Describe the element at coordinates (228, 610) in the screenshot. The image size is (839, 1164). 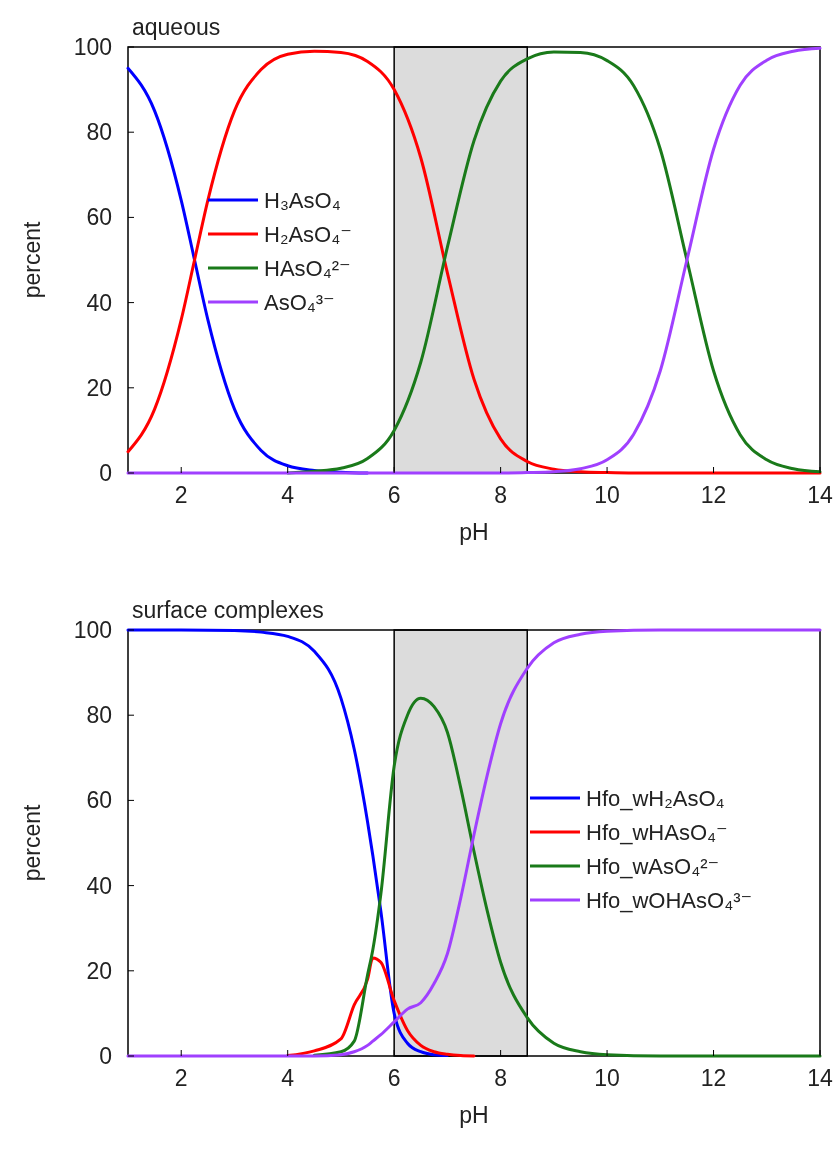
I see `chart-title: surface complexes` at that location.